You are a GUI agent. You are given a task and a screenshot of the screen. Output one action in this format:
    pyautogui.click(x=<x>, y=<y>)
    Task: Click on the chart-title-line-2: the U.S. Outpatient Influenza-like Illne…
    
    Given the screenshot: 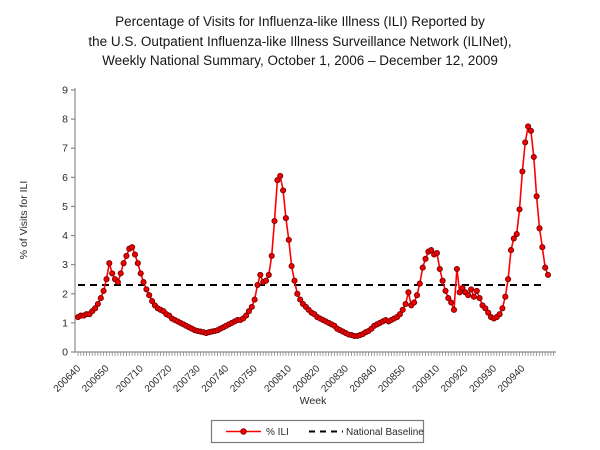 What is the action you would take?
    pyautogui.click(x=300, y=41)
    